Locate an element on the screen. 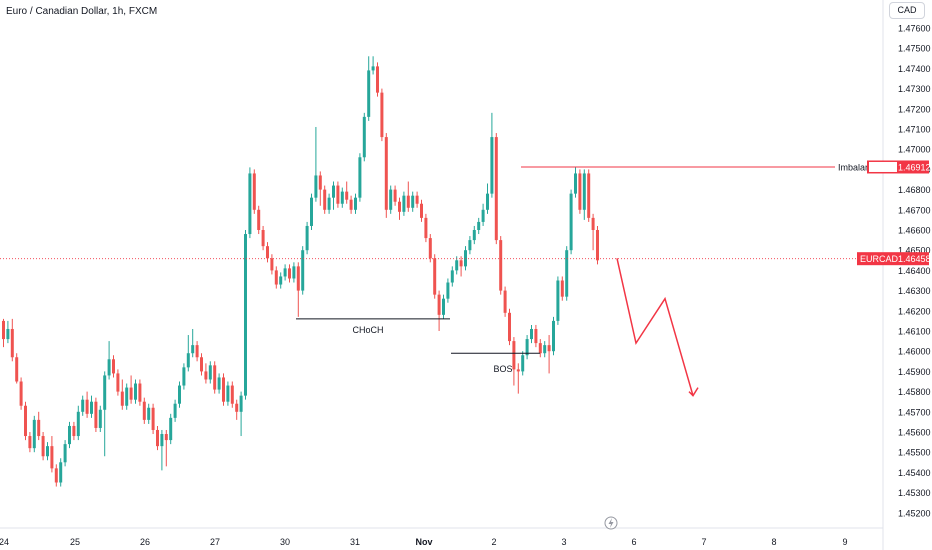 The image size is (932, 550). current-price-symbol: EURCAD is located at coordinates (879, 259).